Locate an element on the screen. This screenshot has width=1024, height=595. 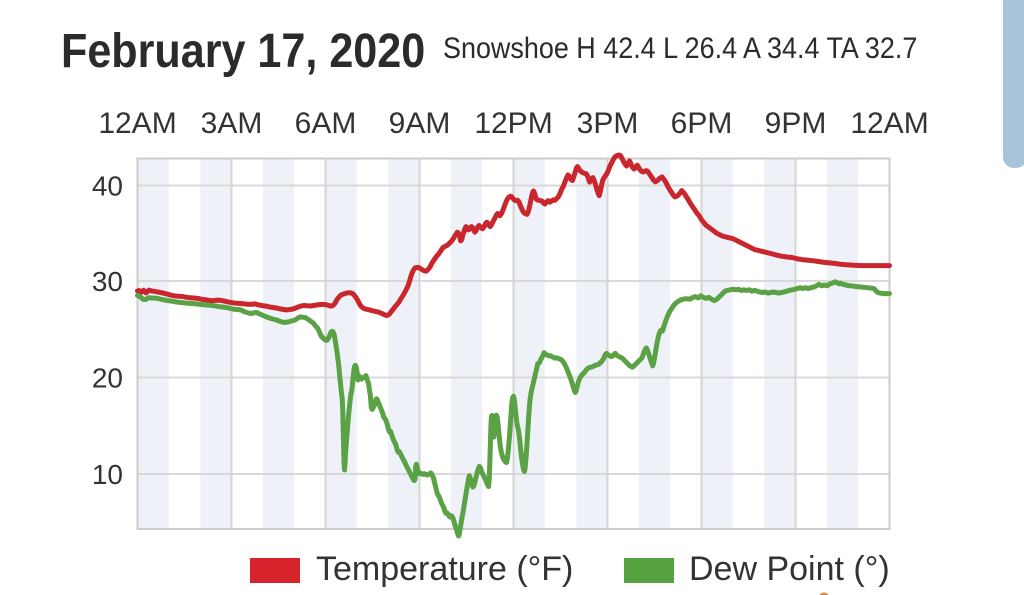
svg-text: 6AM is located at coordinates (326, 123).